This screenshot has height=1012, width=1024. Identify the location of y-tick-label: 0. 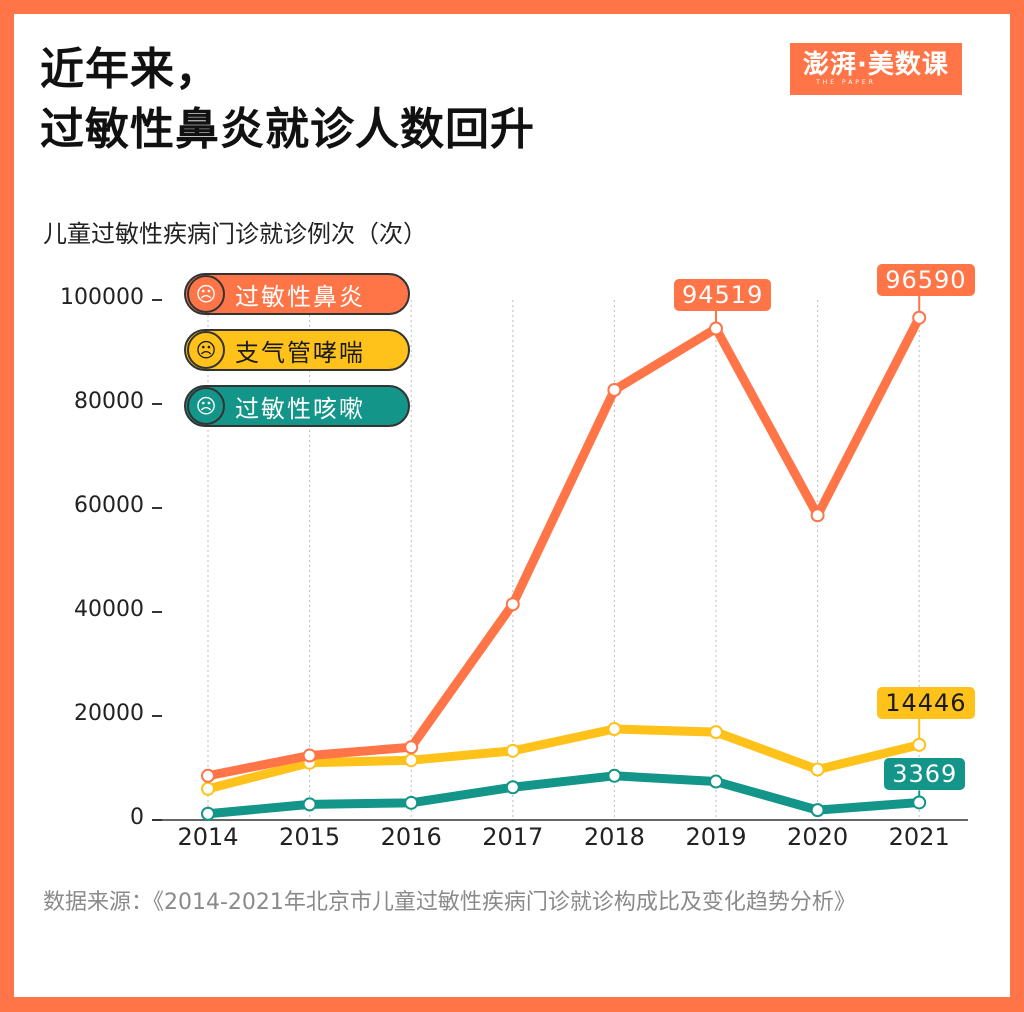
(137, 817).